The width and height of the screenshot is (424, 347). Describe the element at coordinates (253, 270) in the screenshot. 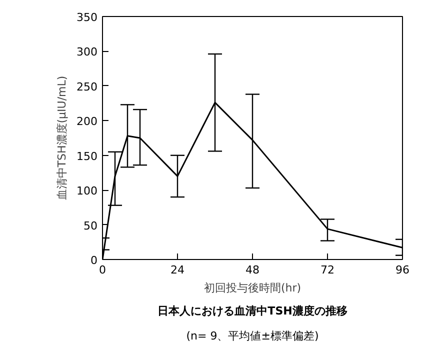

I see `x-tick-label: 48` at that location.